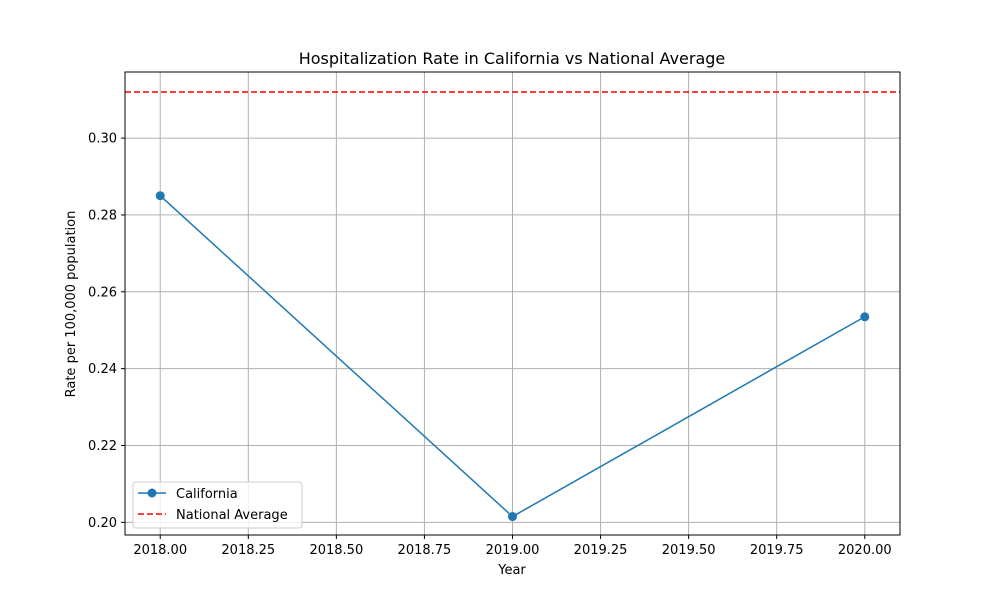  What do you see at coordinates (777, 550) in the screenshot?
I see `x-tick-label: 2019.75` at bounding box center [777, 550].